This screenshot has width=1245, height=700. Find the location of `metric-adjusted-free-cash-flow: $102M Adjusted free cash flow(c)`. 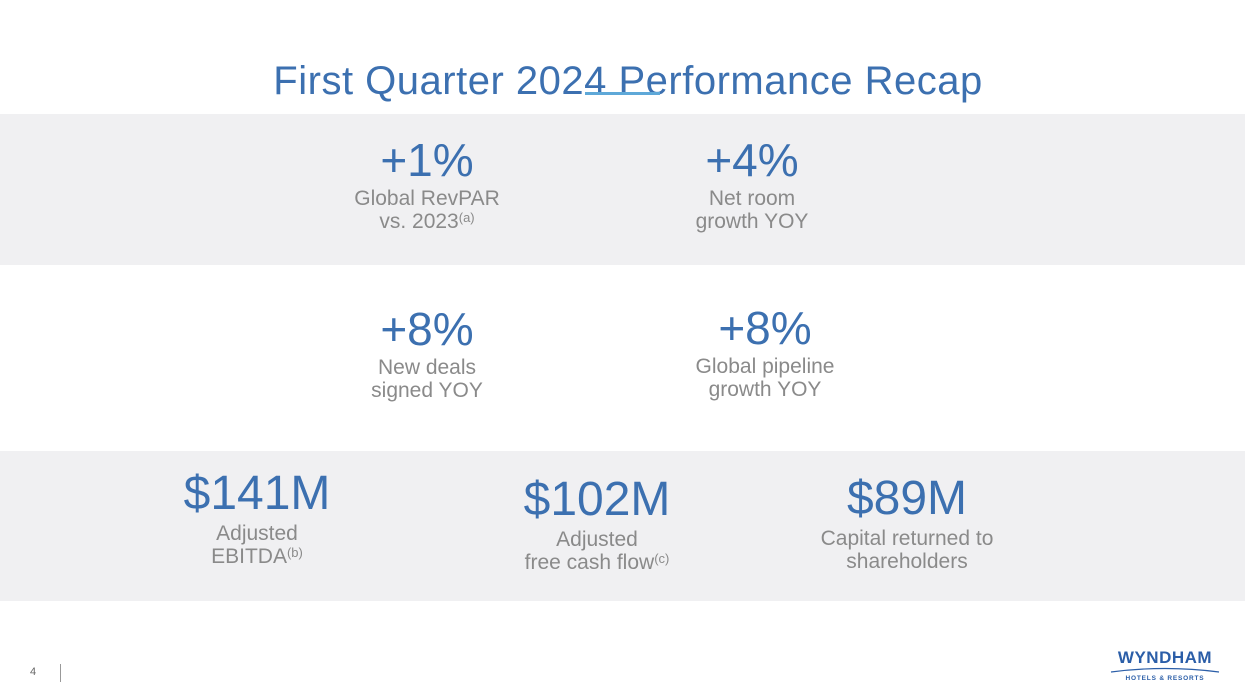

metric-adjusted-free-cash-flow: $102M Adjusted free cash flow(c) is located at coordinates (597, 524).